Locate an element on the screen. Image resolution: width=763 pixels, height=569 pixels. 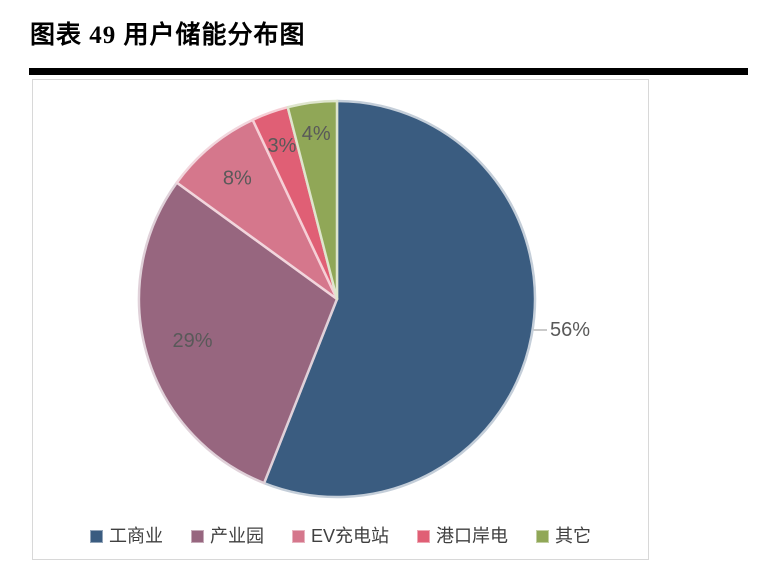
pie-label-其它: 4% is located at coordinates (316, 134).